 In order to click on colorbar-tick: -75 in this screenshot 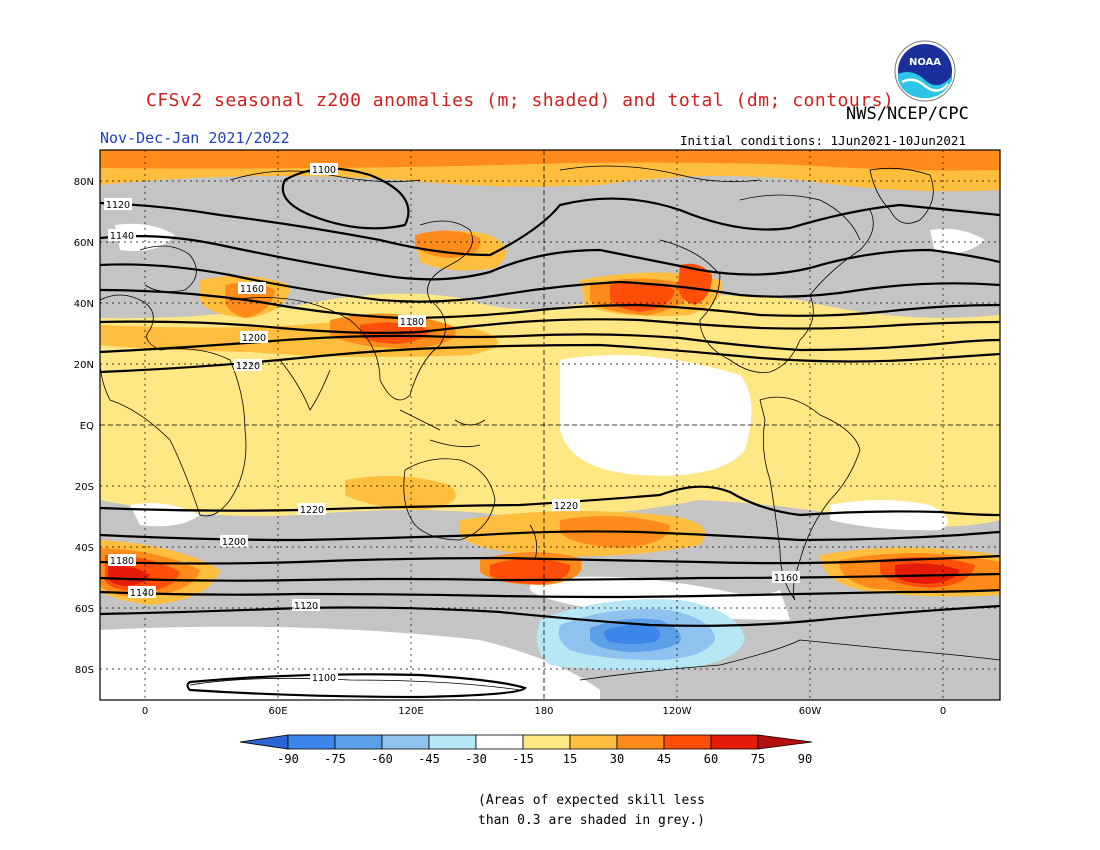, I will do `click(335, 759)`.